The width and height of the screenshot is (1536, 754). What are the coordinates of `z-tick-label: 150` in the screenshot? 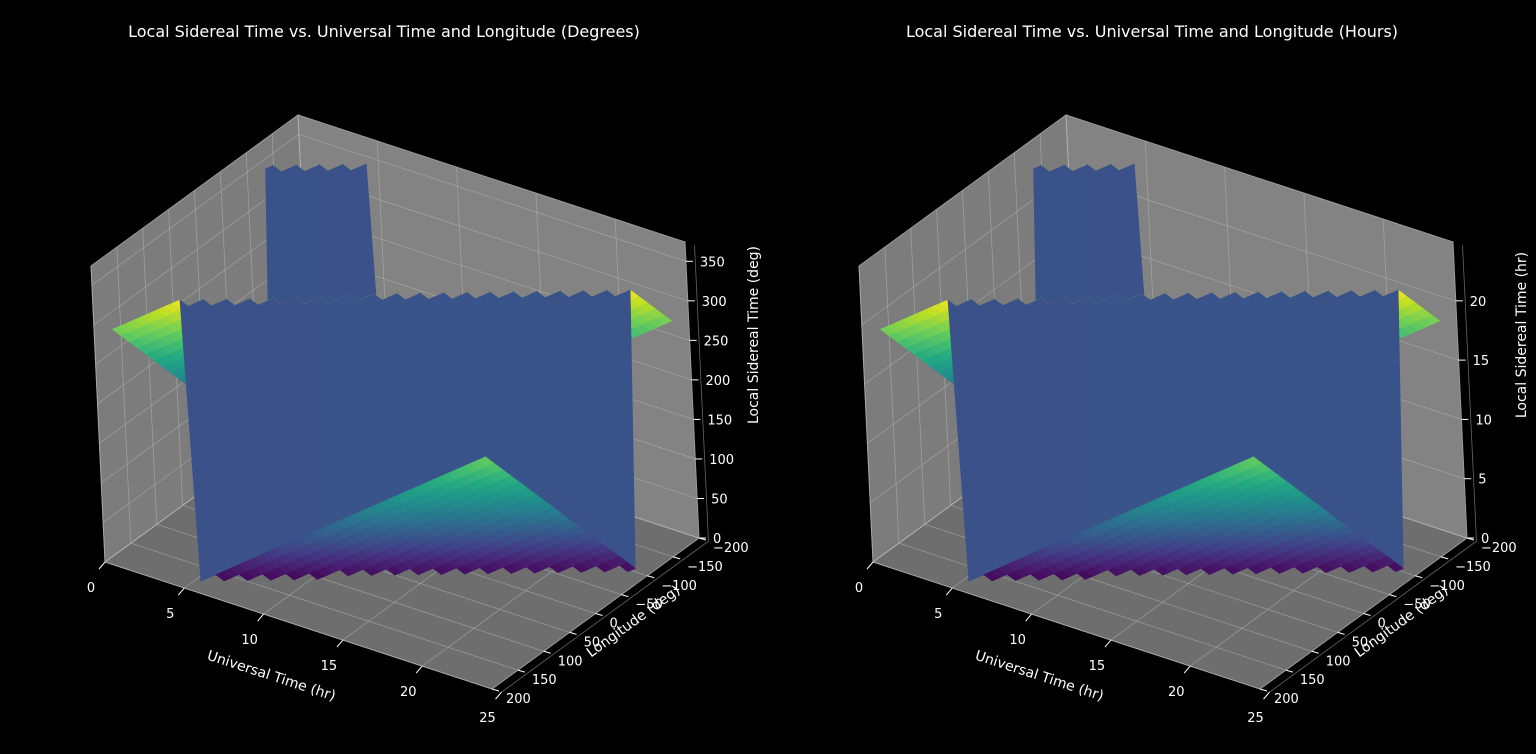 It's located at (719, 420).